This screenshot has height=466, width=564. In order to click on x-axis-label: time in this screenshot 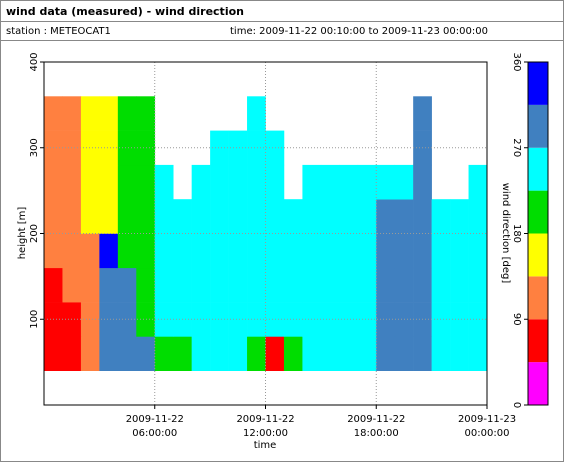, I will do `click(265, 445)`.